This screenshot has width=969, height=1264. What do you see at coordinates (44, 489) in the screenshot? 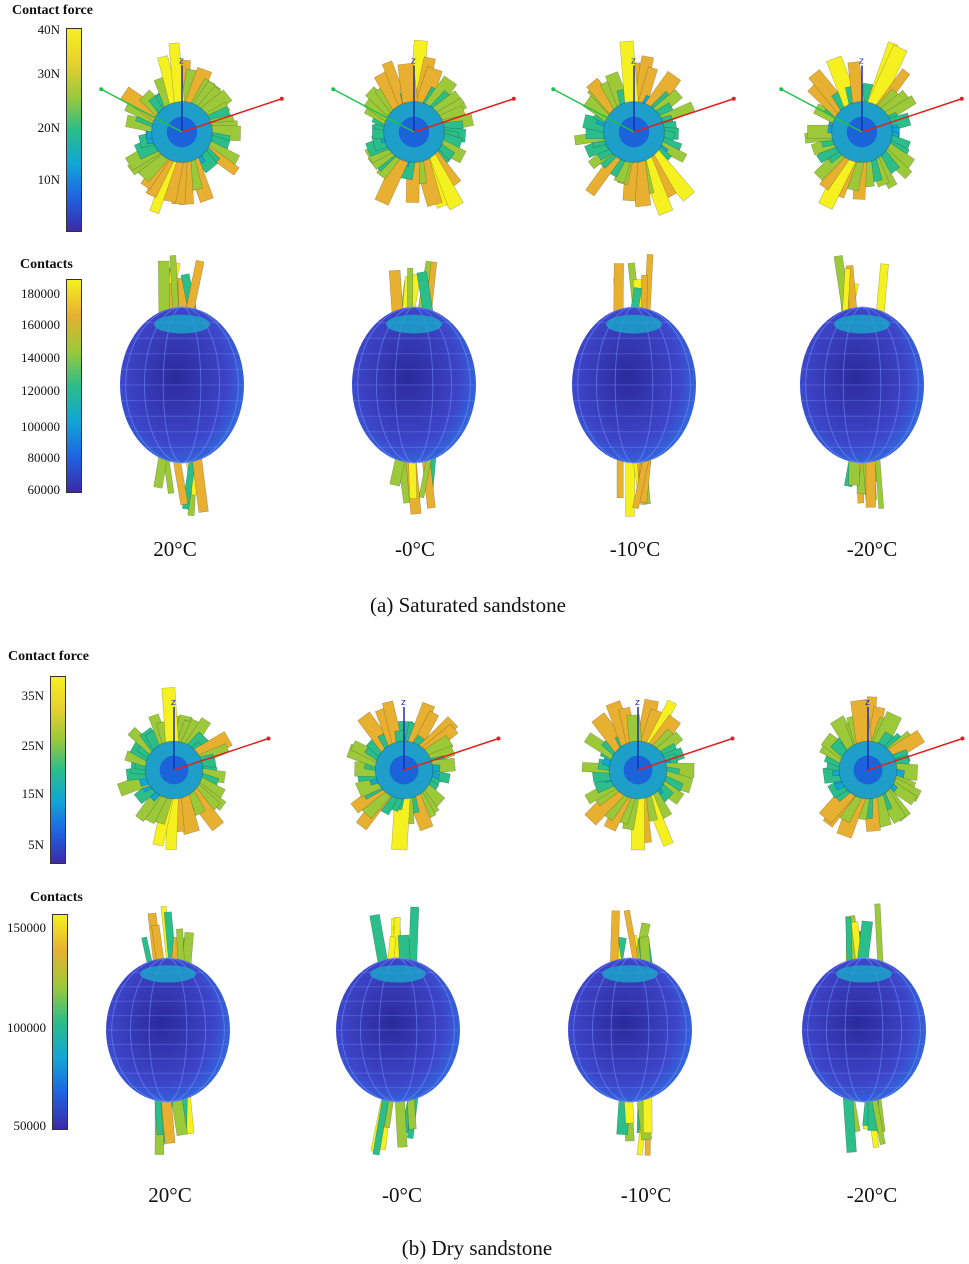
I see `contacts-tick: 60000` at bounding box center [44, 489].